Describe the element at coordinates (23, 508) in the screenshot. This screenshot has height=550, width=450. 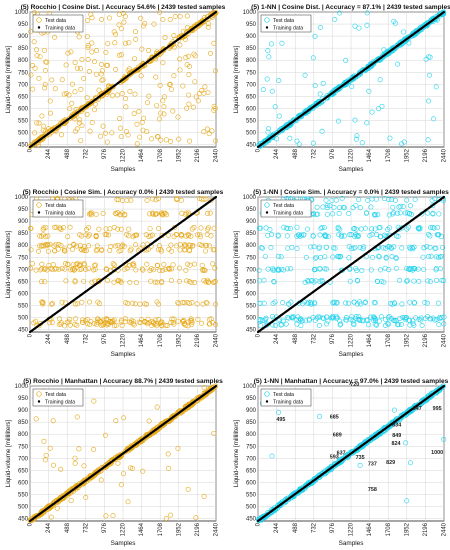
I see `chart-5-ytick-label: 500` at that location.